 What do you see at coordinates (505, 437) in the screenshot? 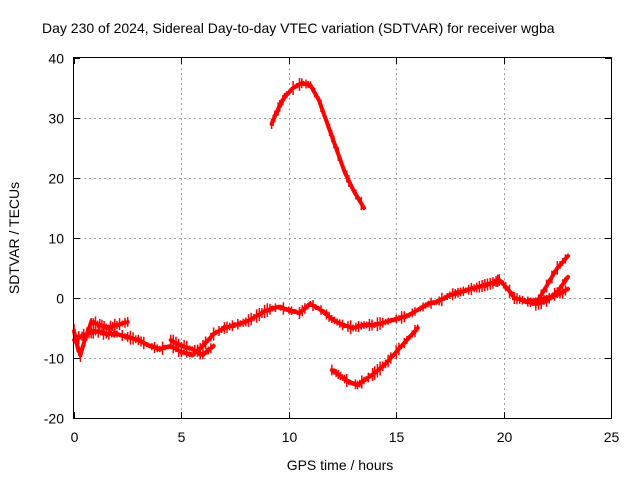
I see `x-tick-label: 20` at bounding box center [505, 437].